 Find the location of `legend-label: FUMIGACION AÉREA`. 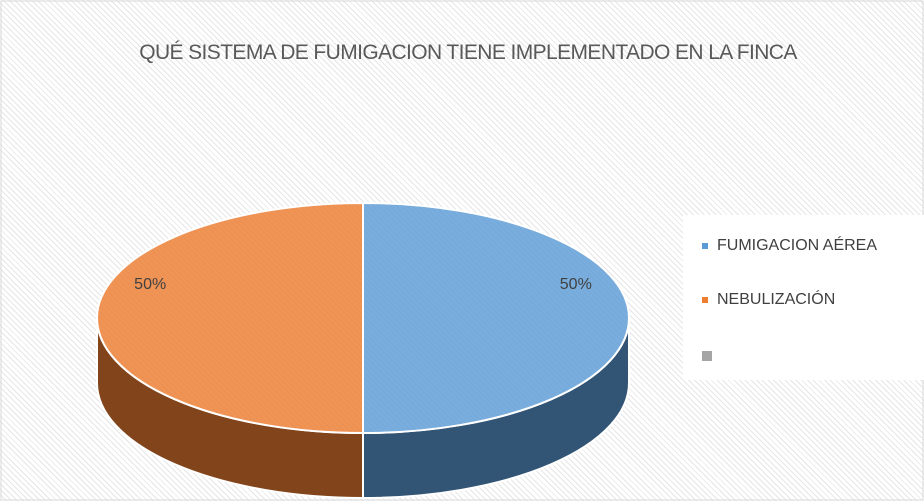

legend-label: FUMIGACION AÉREA is located at coordinates (797, 244).